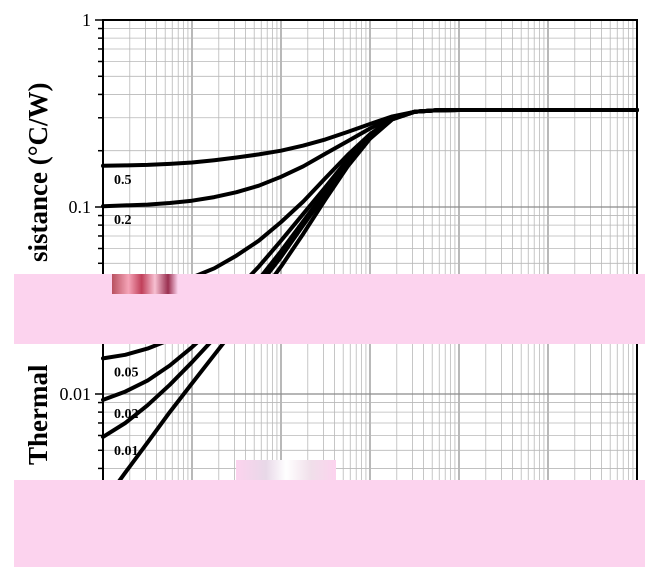 This screenshot has width=645, height=567. What do you see at coordinates (123, 180) in the screenshot?
I see `series-label: 0.5` at bounding box center [123, 180].